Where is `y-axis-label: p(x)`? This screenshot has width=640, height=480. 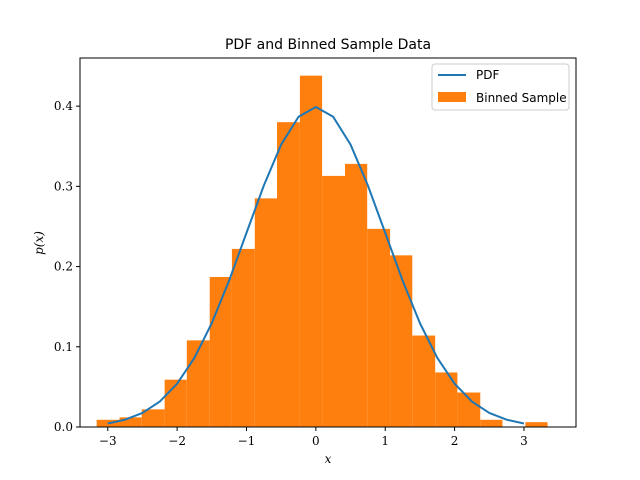
y-axis-label: p(x) is located at coordinates (39, 243).